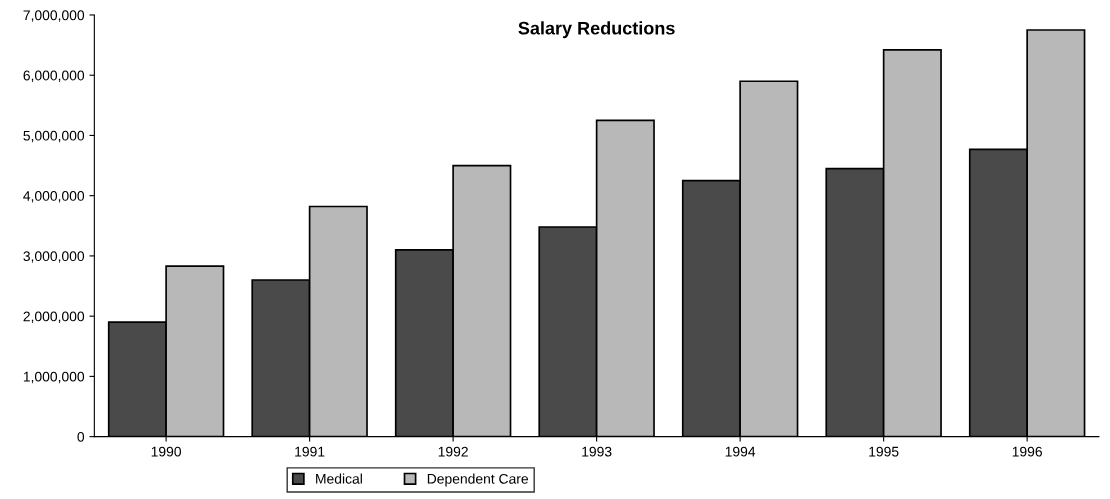 This screenshot has width=1110, height=499. I want to click on y-tick-label: 0, so click(81, 436).